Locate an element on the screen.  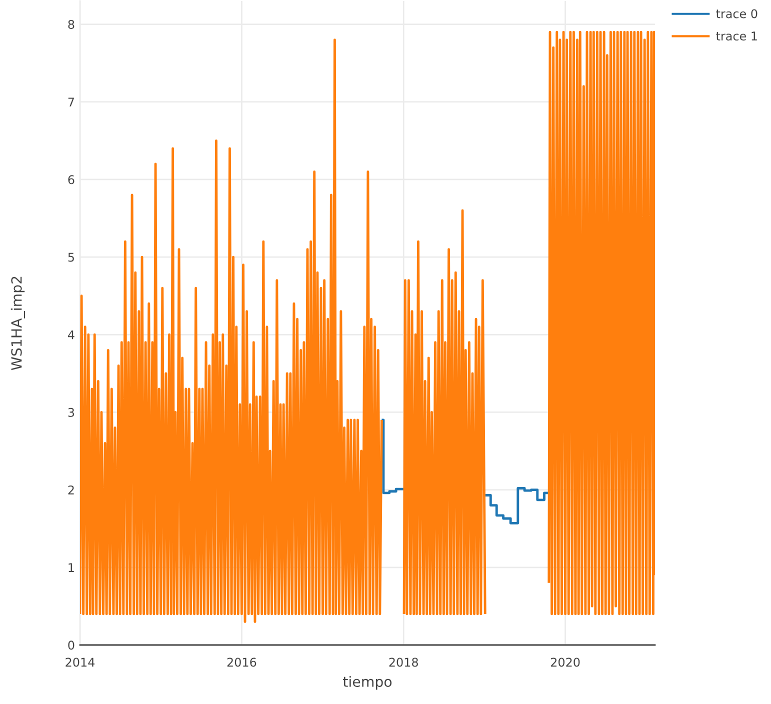
x-axis-title: tiempo is located at coordinates (367, 683).